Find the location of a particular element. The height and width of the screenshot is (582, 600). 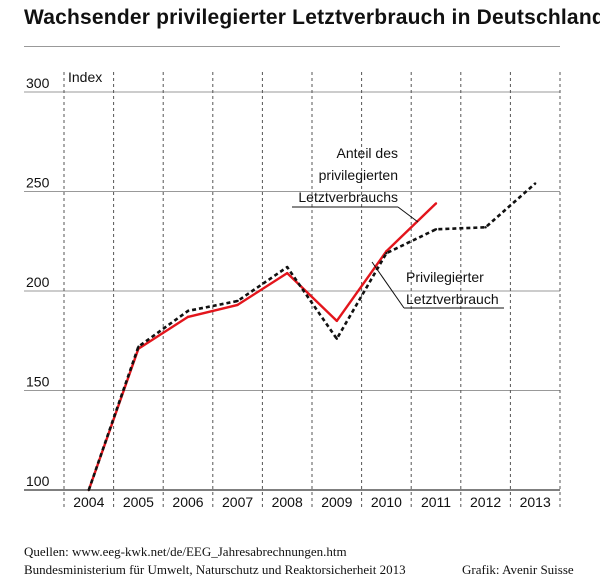

x-tick-label: 2011 is located at coordinates (436, 502).